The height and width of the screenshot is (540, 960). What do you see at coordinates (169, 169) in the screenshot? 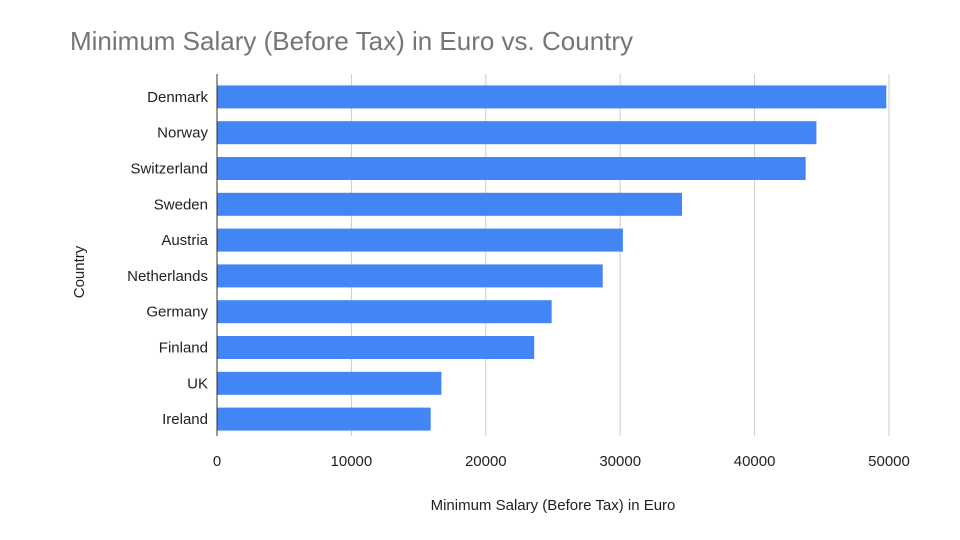
I see `category-label: Switzerland` at bounding box center [169, 169].